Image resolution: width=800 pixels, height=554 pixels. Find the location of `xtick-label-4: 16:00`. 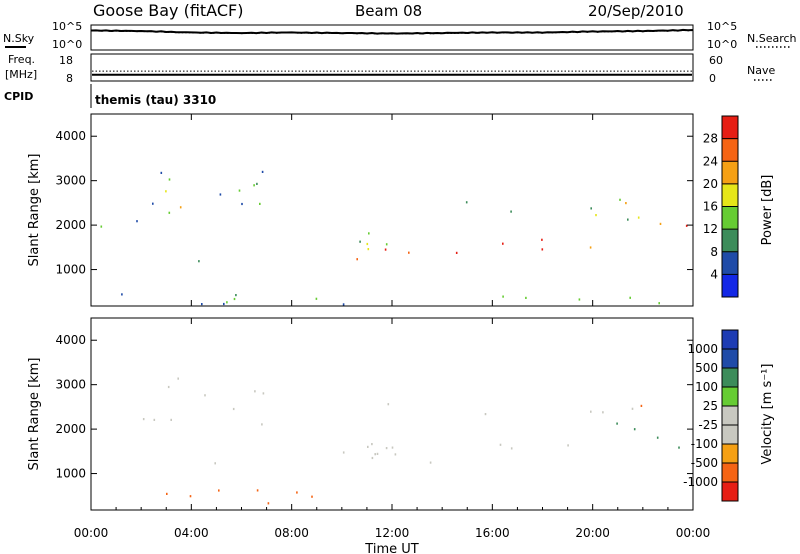

xtick-label-4: 16:00 is located at coordinates (492, 533).